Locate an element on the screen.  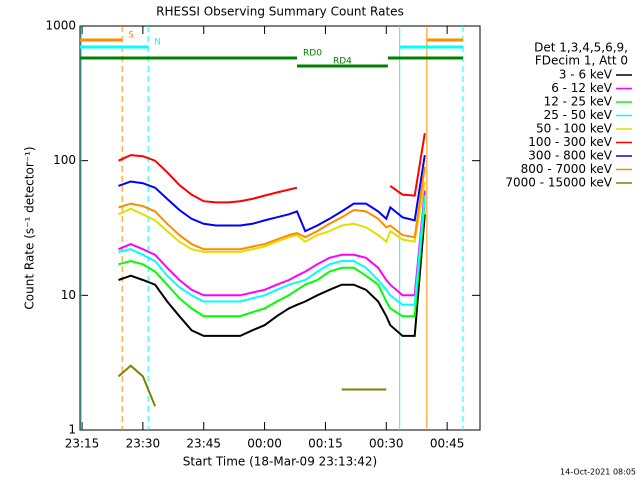
y-axis-label: Count Rate (s⁻¹ detector⁻¹) is located at coordinates (30, 227).